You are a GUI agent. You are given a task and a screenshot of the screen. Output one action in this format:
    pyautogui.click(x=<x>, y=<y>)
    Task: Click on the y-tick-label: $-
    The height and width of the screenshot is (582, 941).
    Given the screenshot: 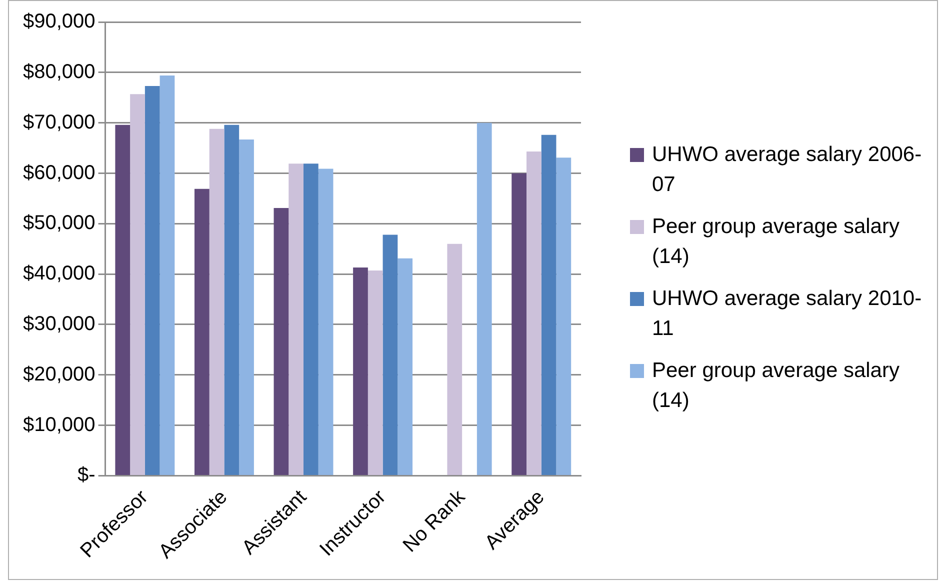 What is the action you would take?
    pyautogui.click(x=87, y=475)
    